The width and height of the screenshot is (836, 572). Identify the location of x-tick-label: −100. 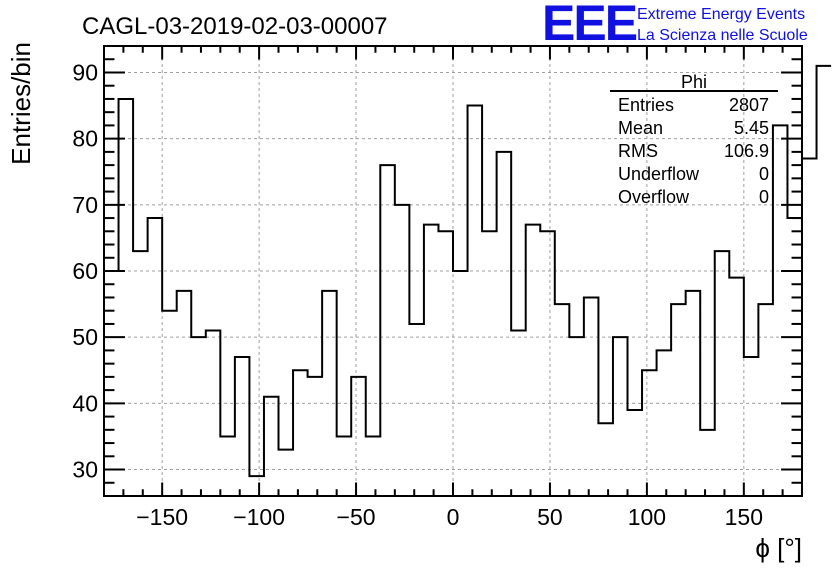
(259, 517).